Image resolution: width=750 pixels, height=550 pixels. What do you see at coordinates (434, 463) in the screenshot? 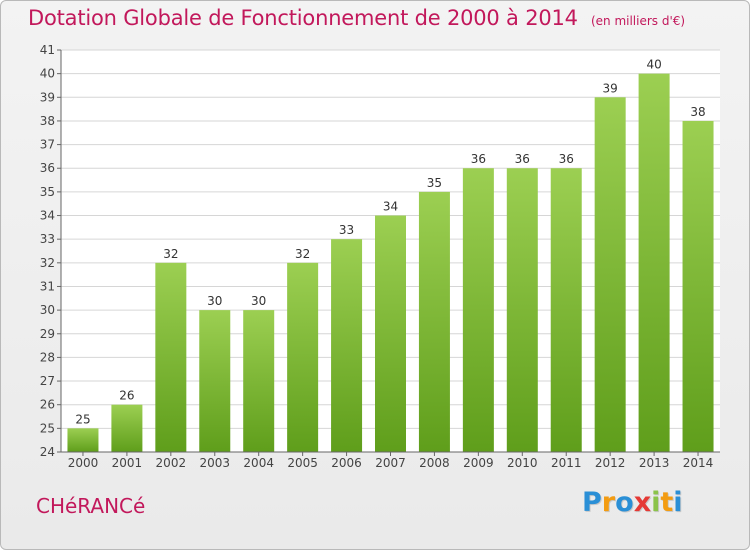
I see `x-tick-label-2008: 2008` at bounding box center [434, 463].